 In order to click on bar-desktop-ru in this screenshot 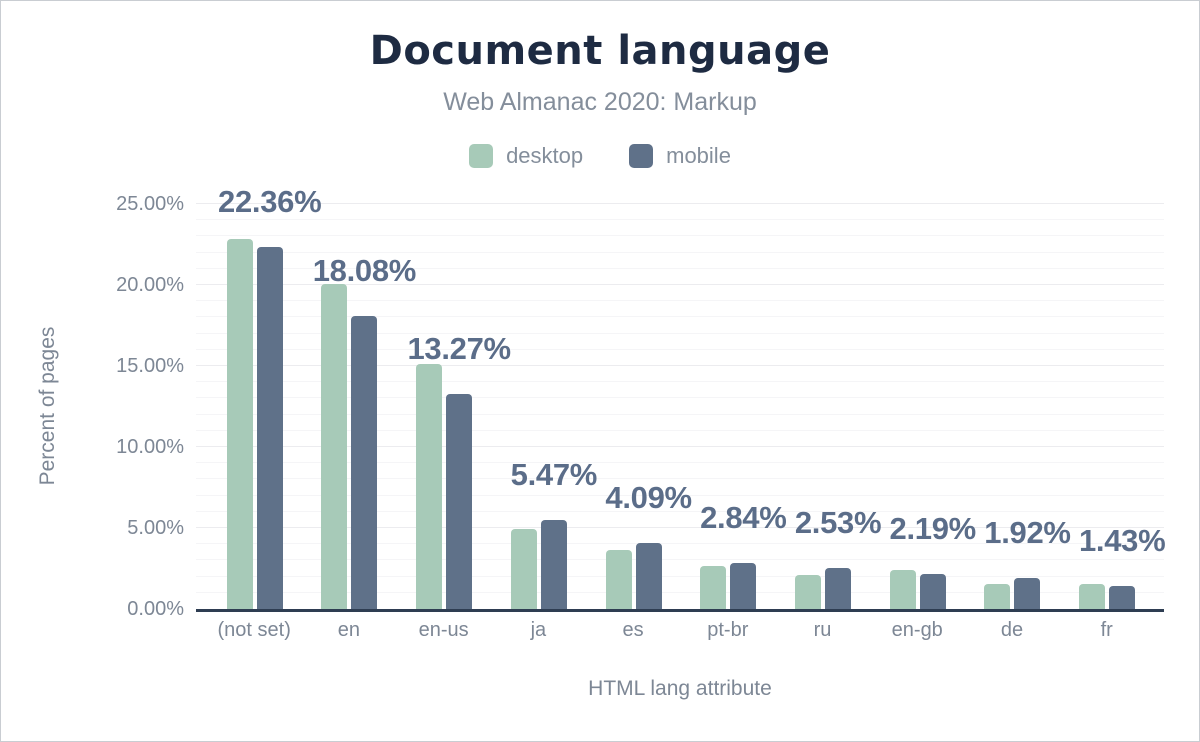, I will do `click(808, 591)`.